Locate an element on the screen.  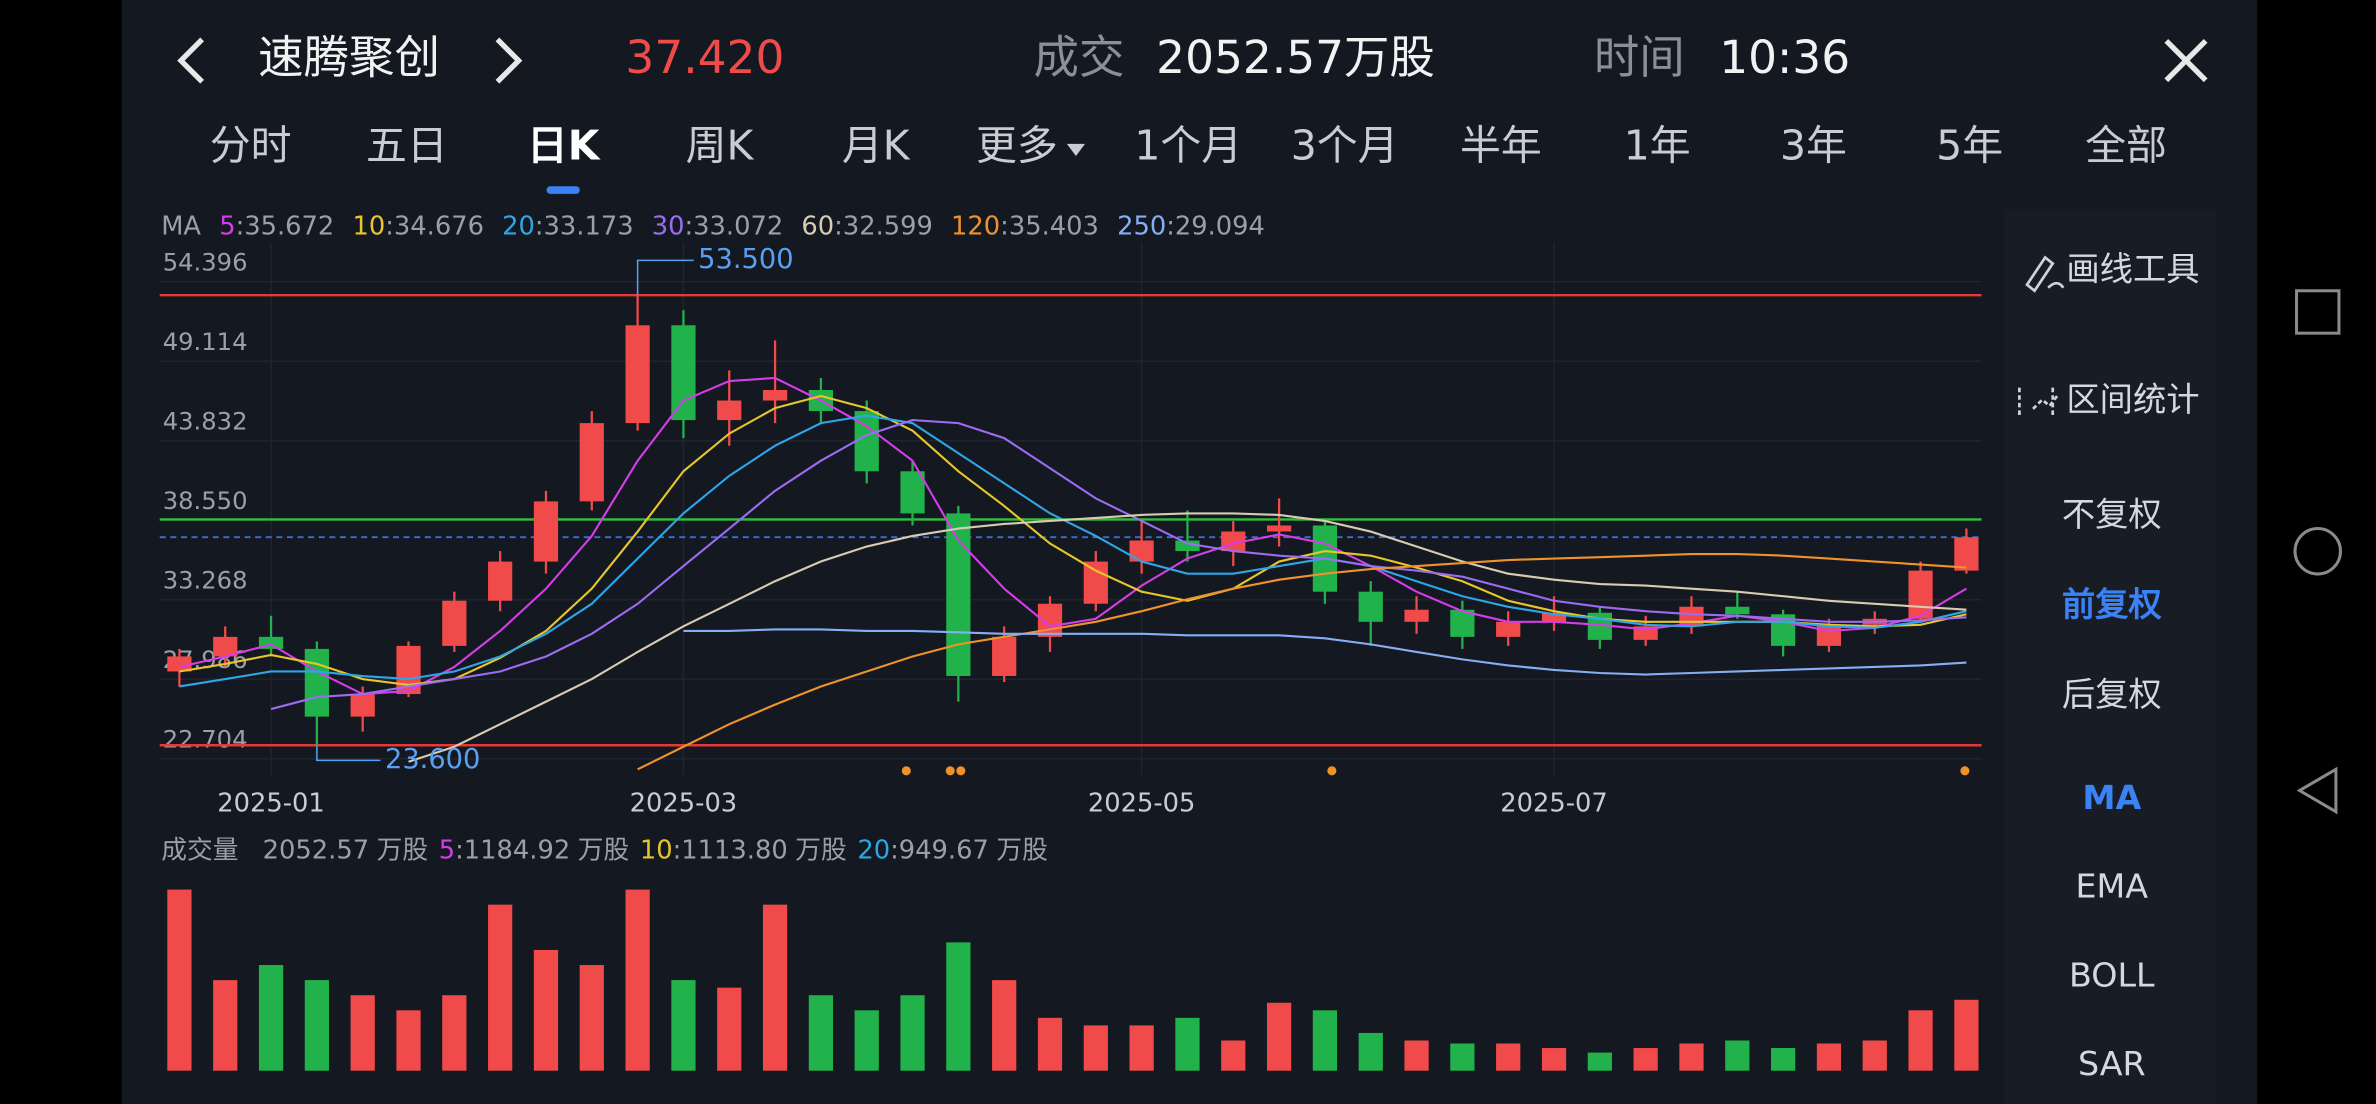
tab: 全部 is located at coordinates (2126, 145).